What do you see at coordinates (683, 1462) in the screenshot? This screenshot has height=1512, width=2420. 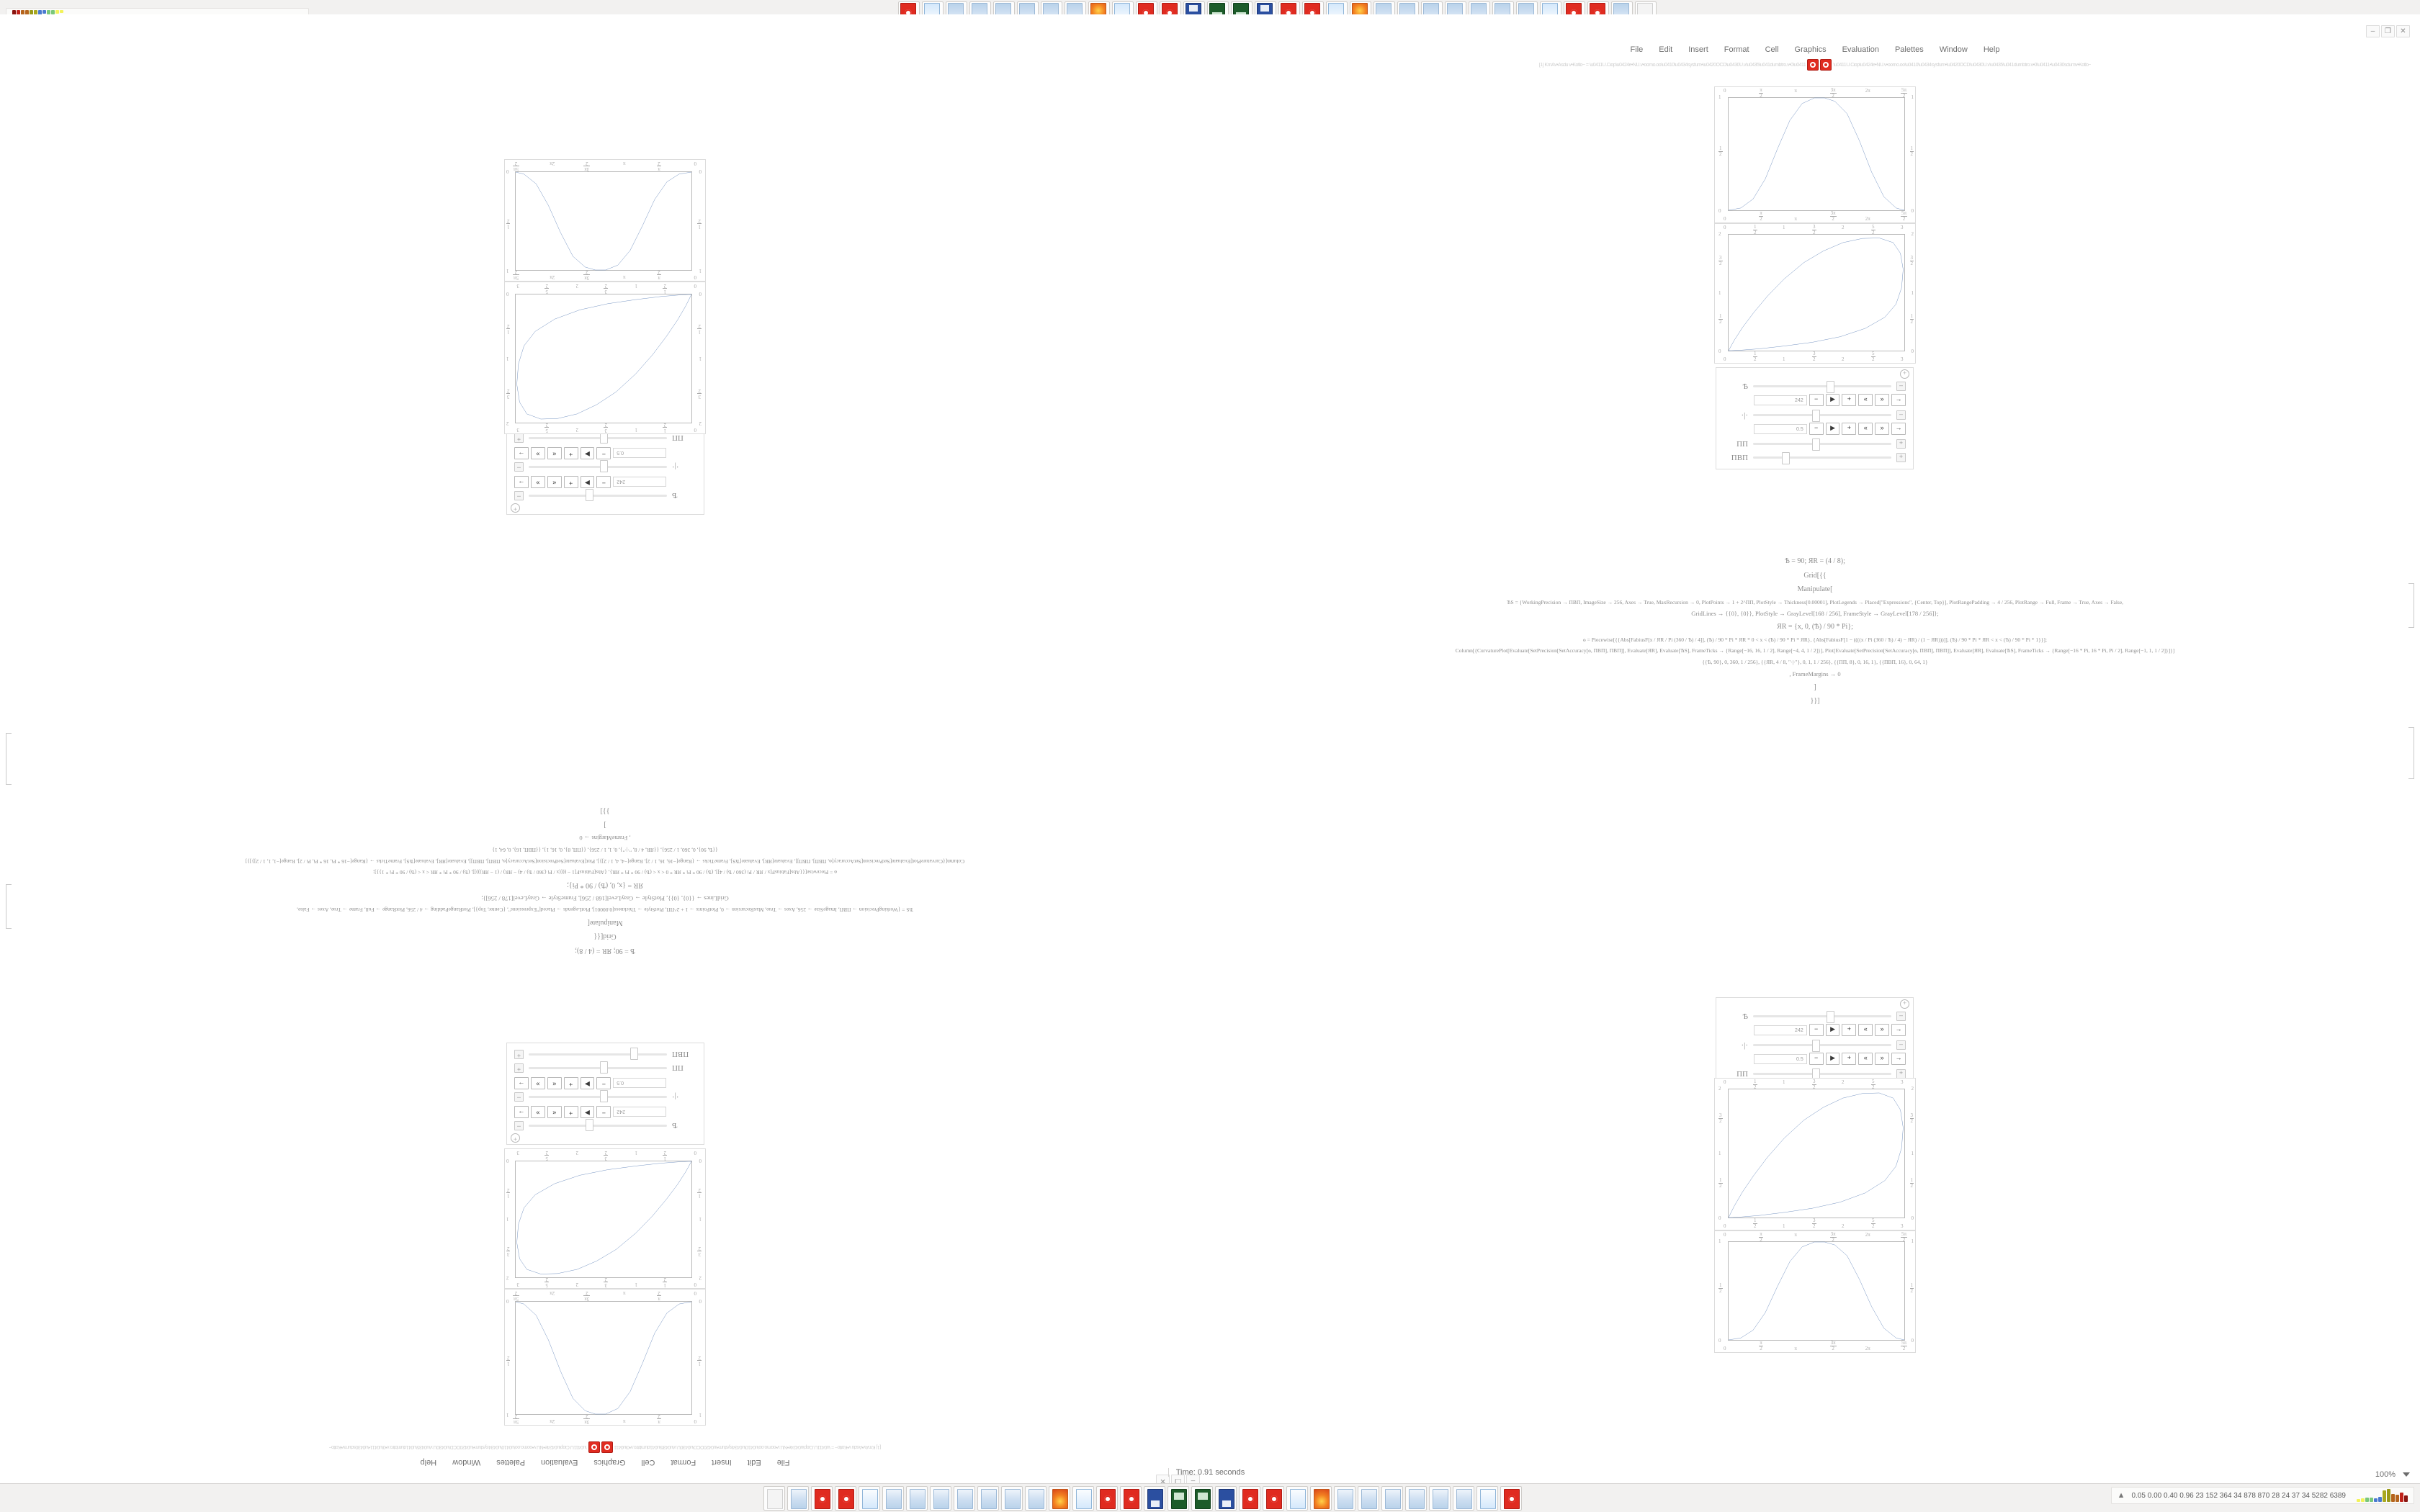 I see `menu-item-format: Format` at bounding box center [683, 1462].